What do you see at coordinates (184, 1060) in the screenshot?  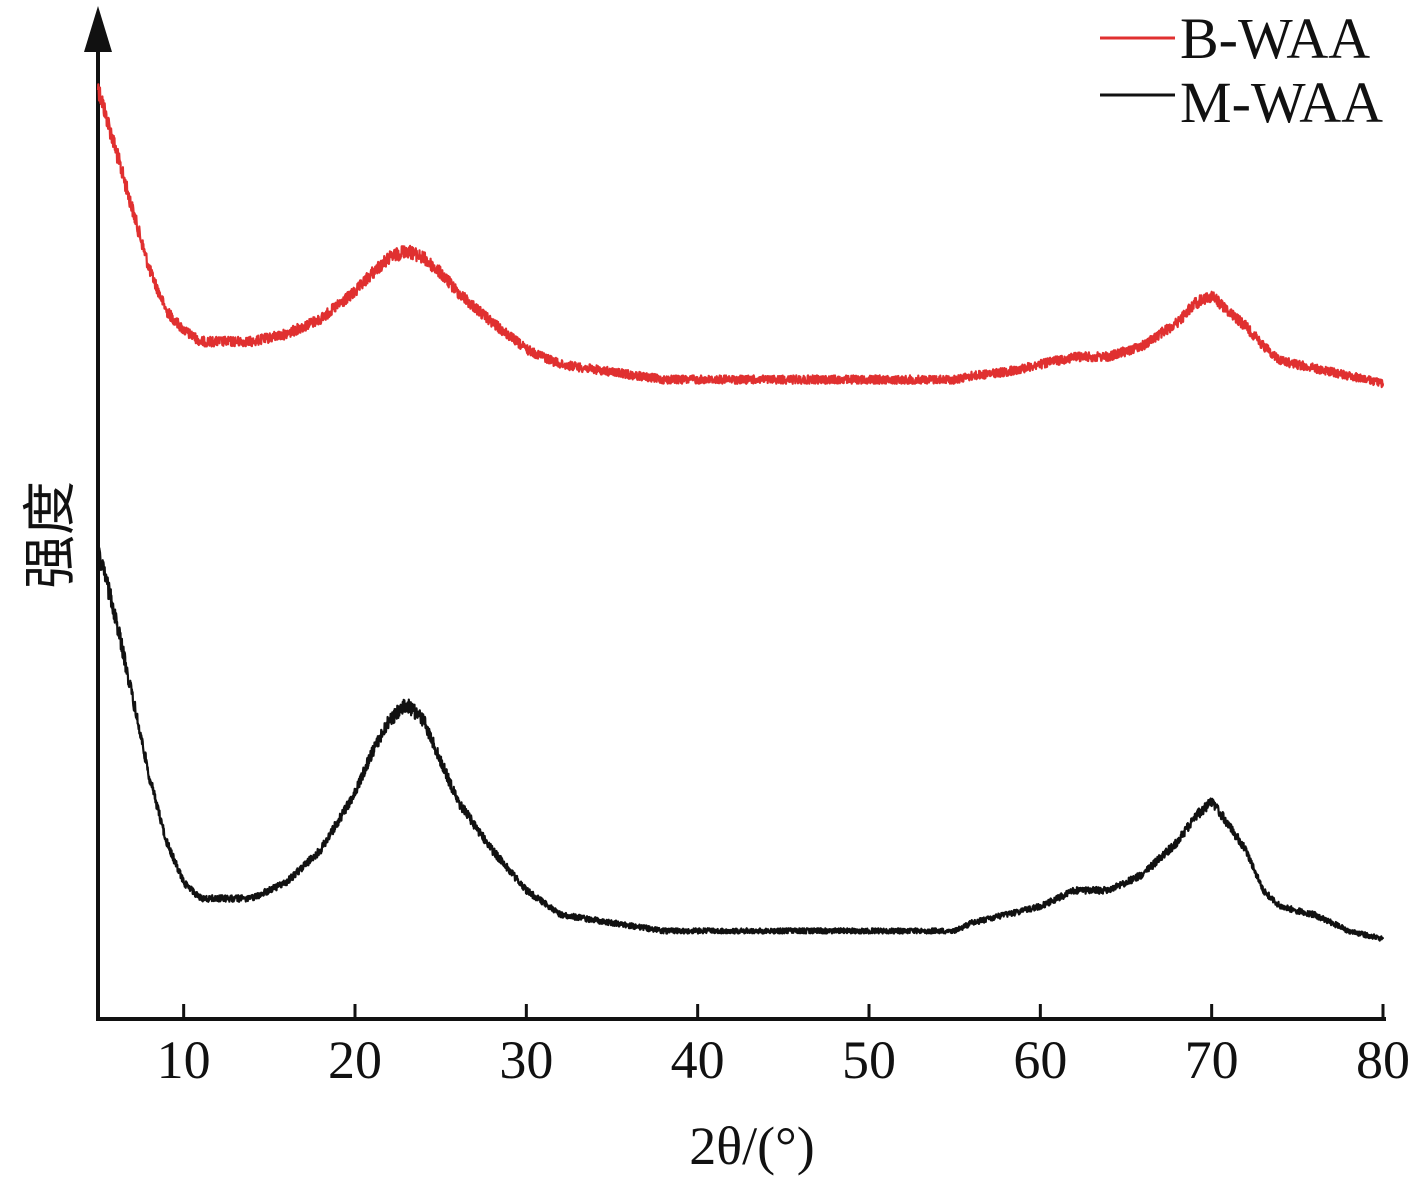 I see `x-tick-label-10: 10` at bounding box center [184, 1060].